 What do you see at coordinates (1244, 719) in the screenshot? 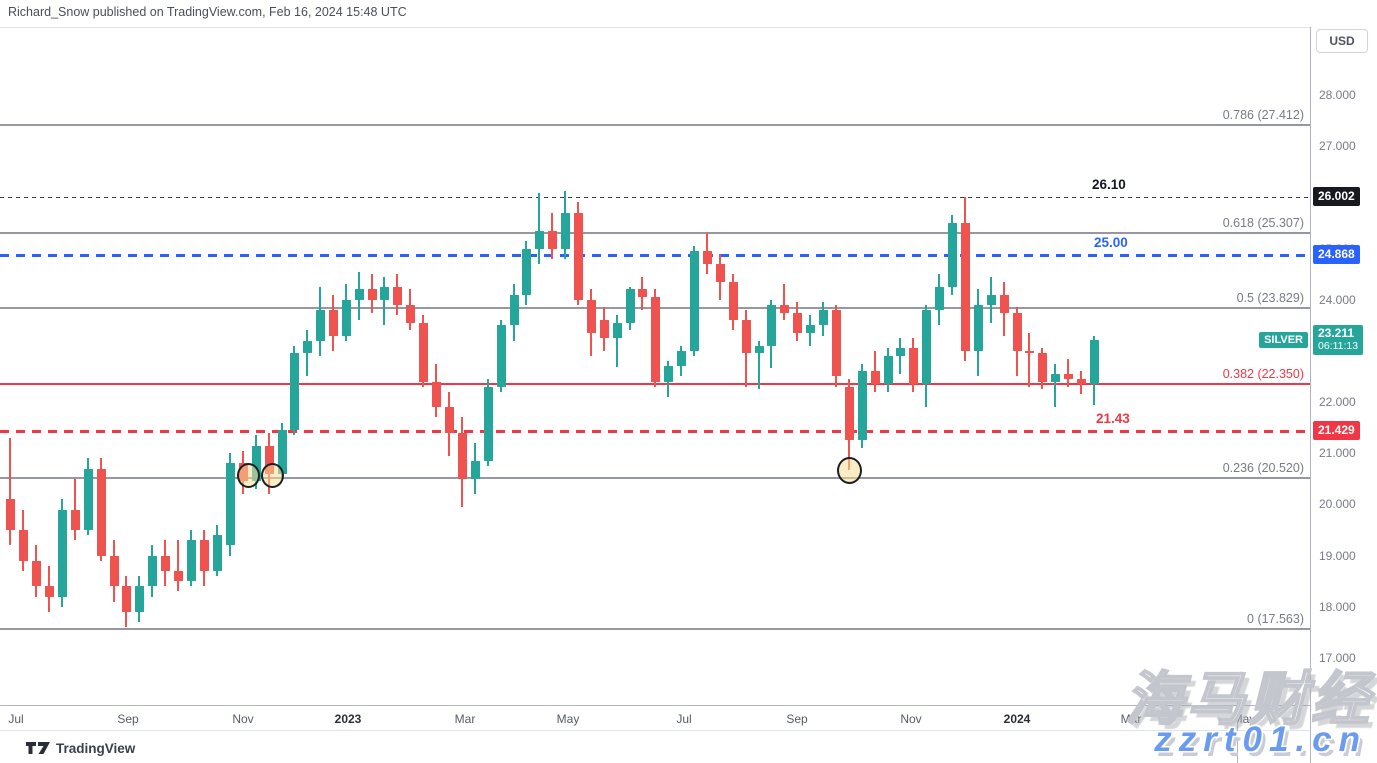
I see `time-tick: May` at bounding box center [1244, 719].